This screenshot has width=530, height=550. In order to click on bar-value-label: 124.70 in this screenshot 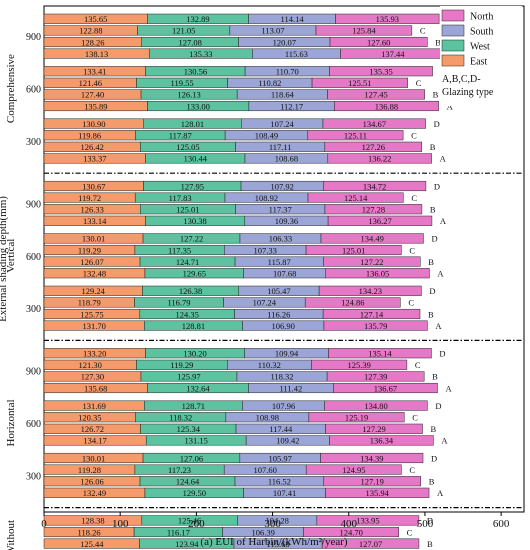, I will do `click(350, 532)`.